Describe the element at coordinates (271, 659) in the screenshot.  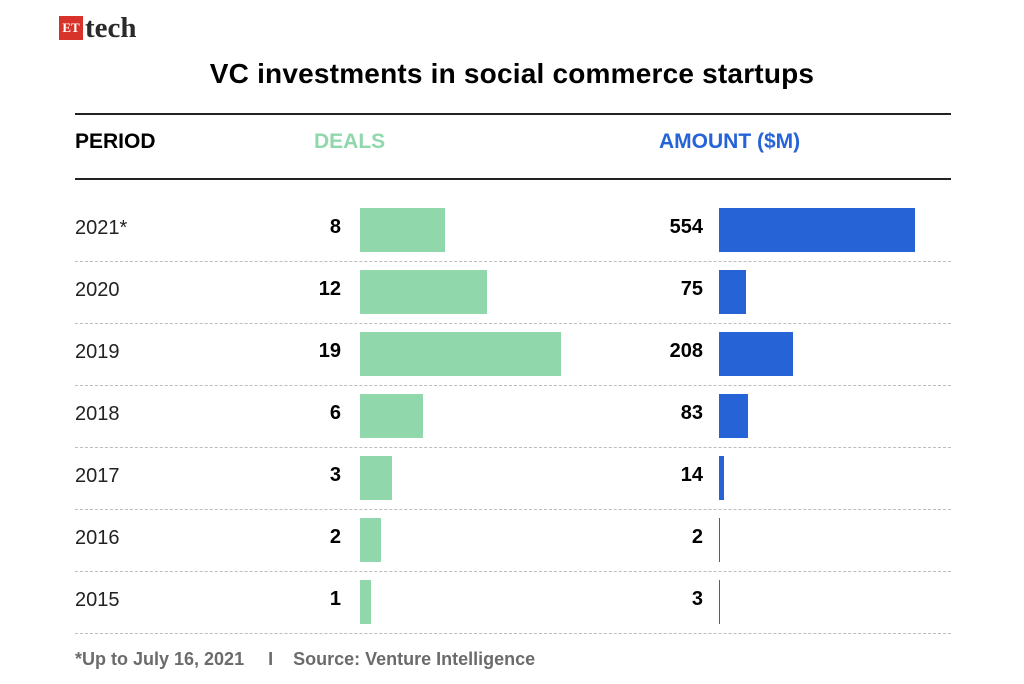
I see `footer-separator: I` at that location.